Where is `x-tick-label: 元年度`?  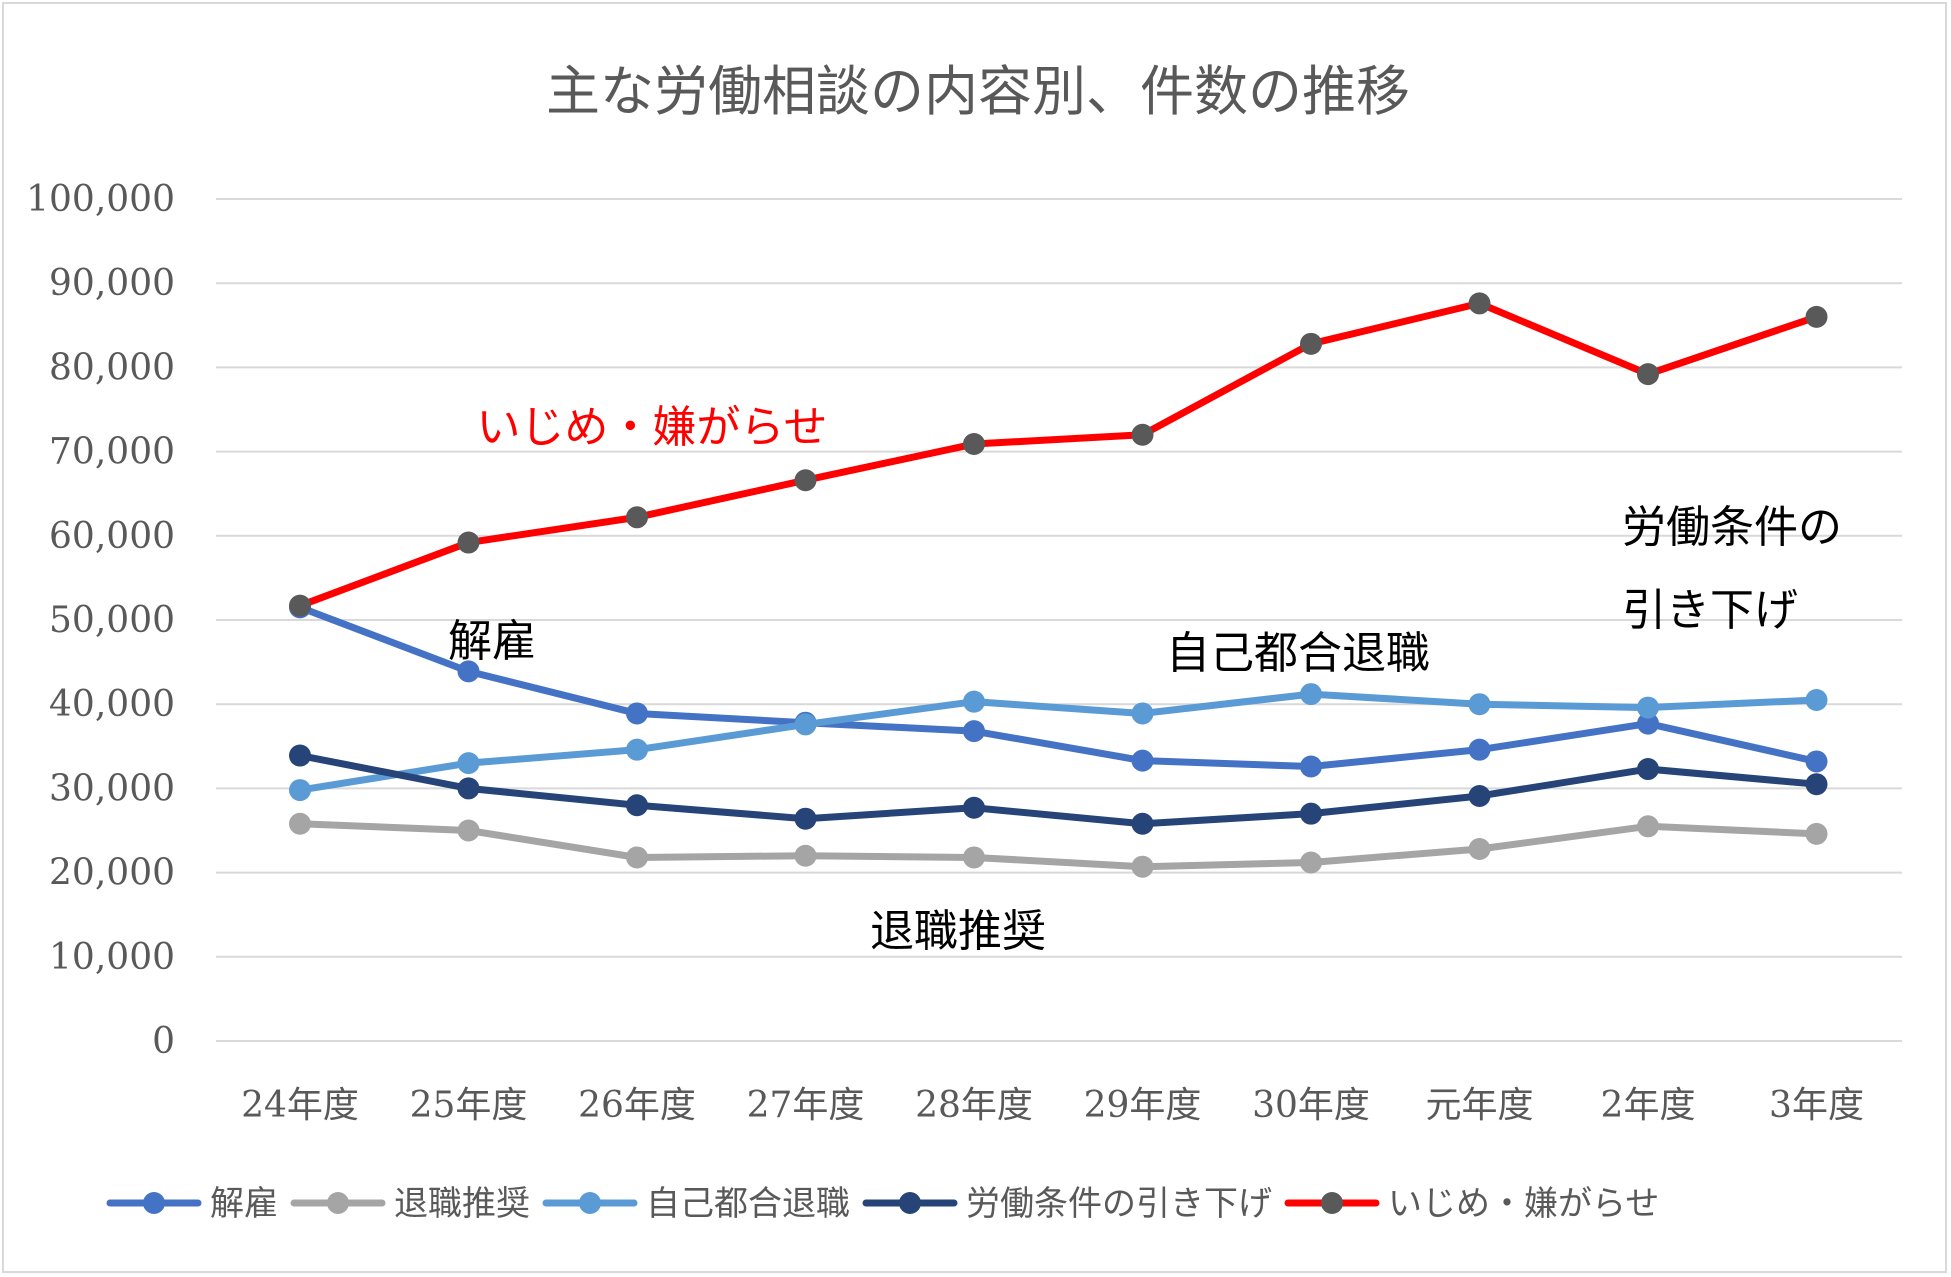 x-tick-label: 元年度 is located at coordinates (1479, 1105).